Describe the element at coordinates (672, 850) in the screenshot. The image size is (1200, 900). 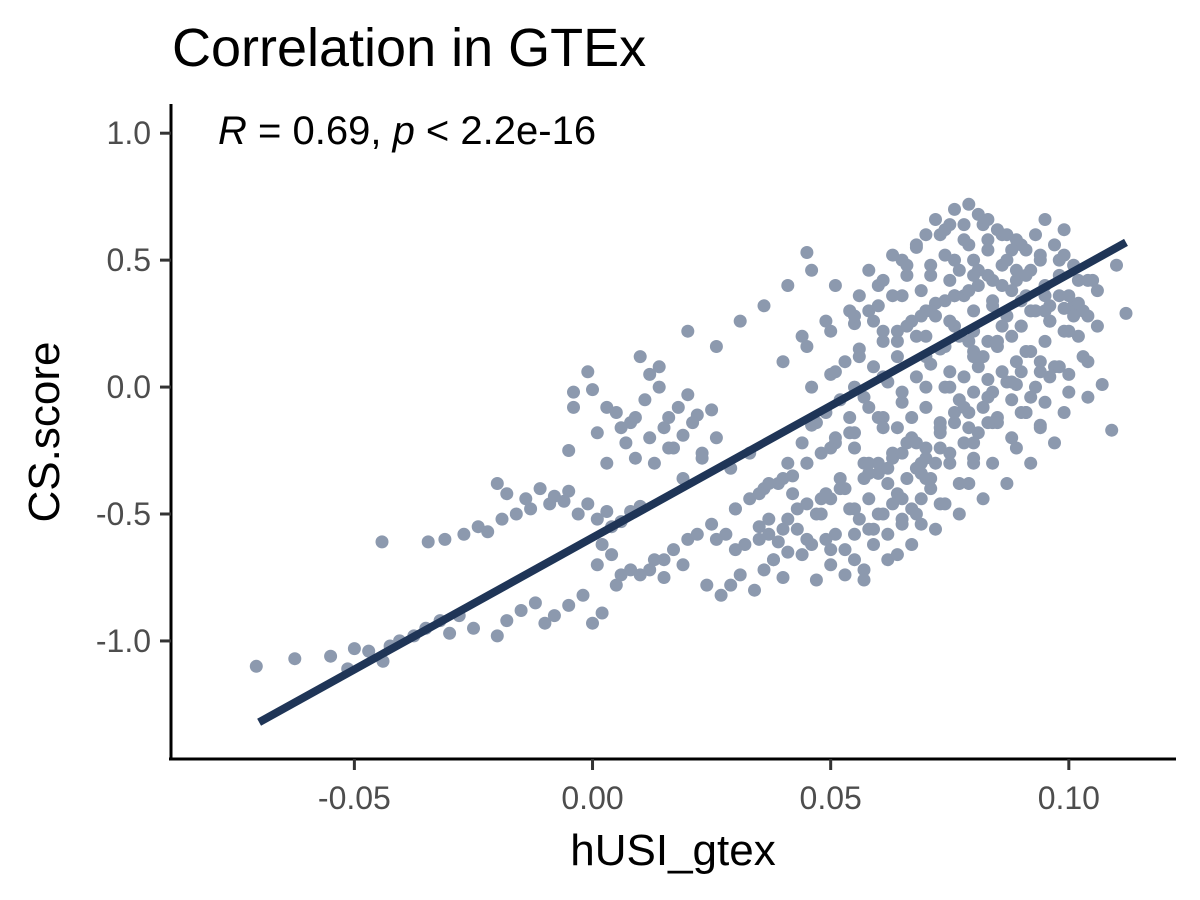
I see `x-axis-title: hUSI_gtex` at that location.